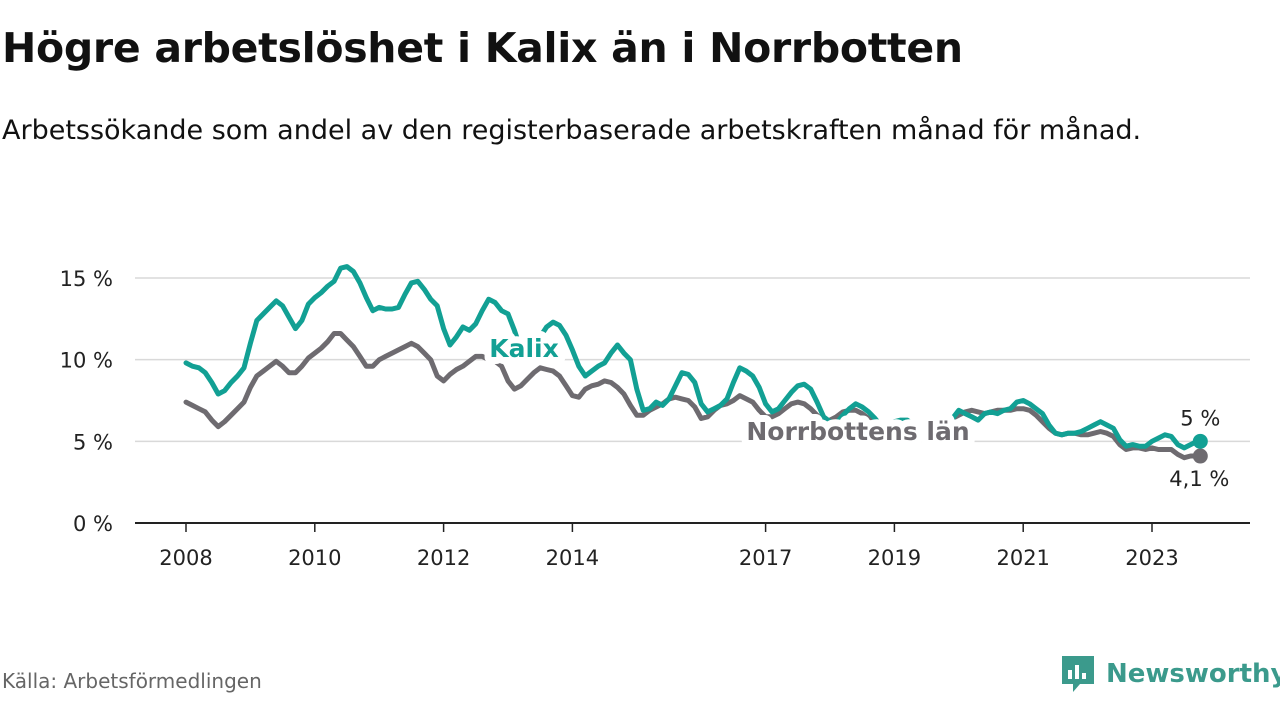 The width and height of the screenshot is (1280, 720). I want to click on source-note: Källa: Arbetsförmedlingen, so click(132, 681).